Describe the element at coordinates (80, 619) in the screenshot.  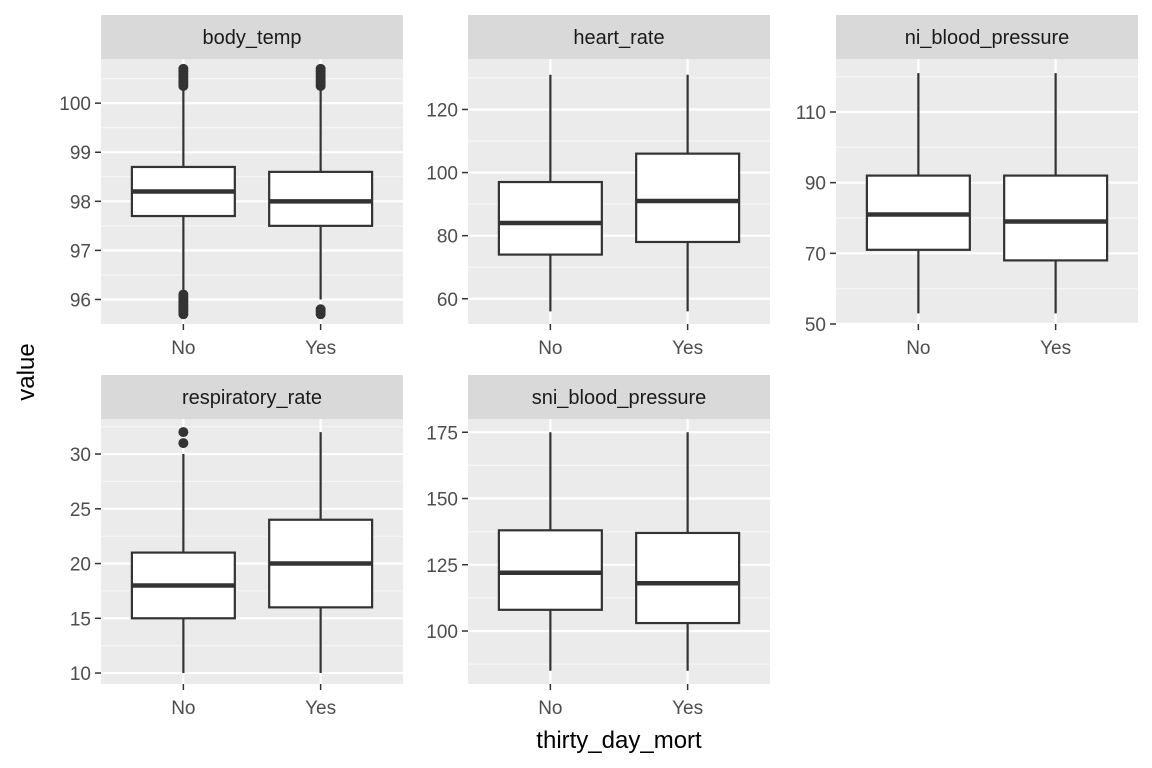
I see `y-tick-label: 15` at that location.